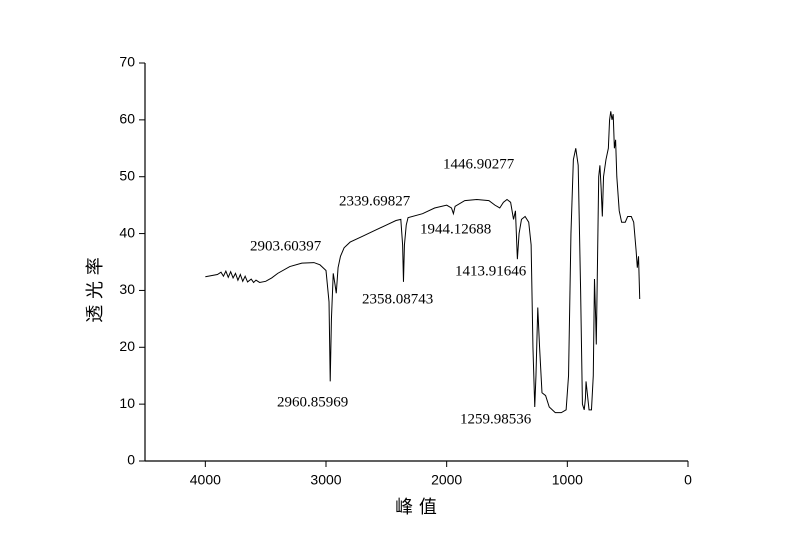 The width and height of the screenshot is (800, 559). I want to click on y-tick-label: 0, so click(131, 460).